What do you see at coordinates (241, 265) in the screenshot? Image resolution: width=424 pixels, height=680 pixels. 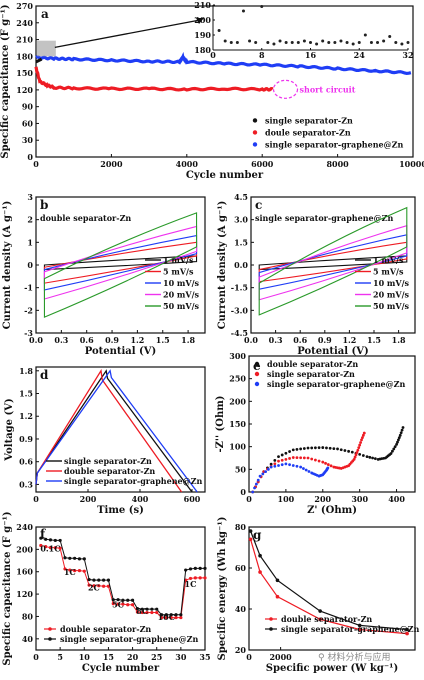 I see `y-tick-label: 0.0` at bounding box center [241, 265].